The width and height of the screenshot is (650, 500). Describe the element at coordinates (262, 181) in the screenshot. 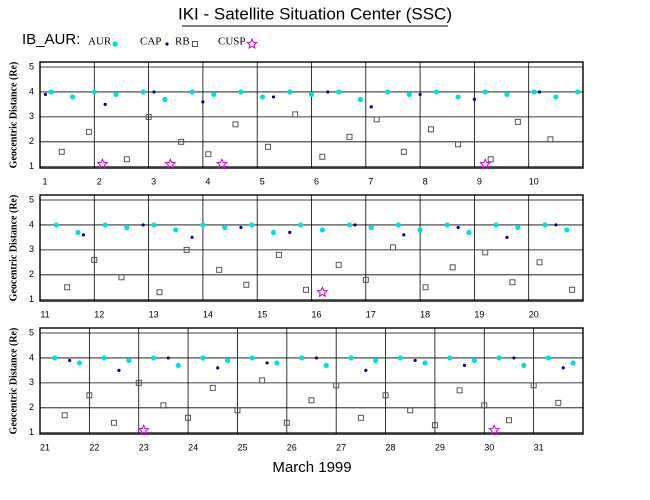

I see `x-tick-label: 5` at that location.